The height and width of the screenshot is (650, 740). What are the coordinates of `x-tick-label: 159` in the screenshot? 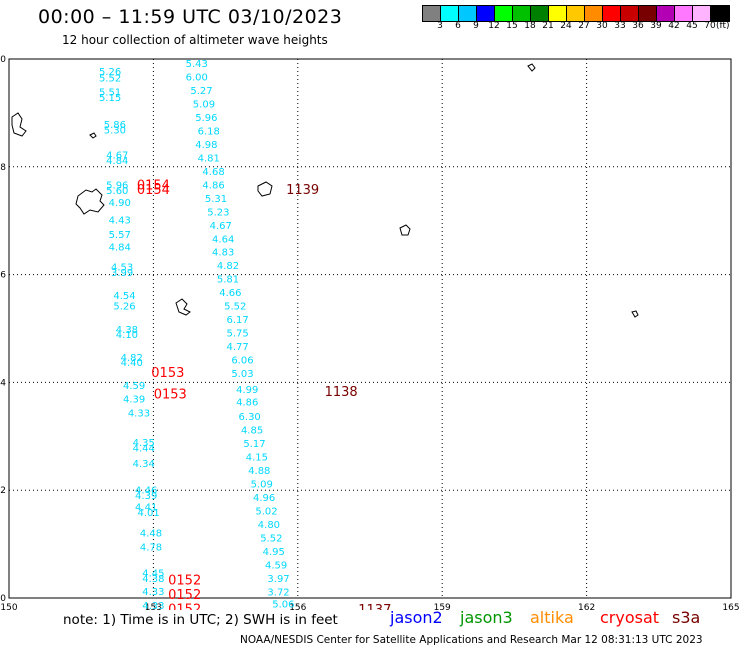 It's located at (442, 606).